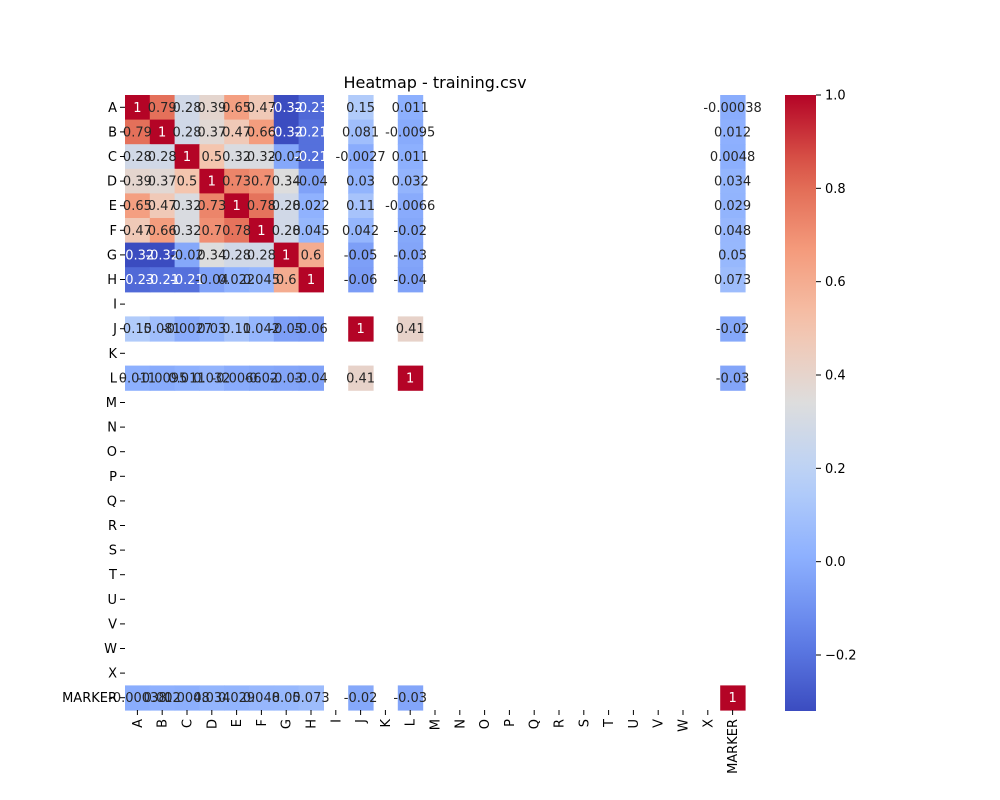 This screenshot has height=800, width=1000. What do you see at coordinates (310, 231) in the screenshot?
I see `cell-label-F-H: 0.045` at bounding box center [310, 231].